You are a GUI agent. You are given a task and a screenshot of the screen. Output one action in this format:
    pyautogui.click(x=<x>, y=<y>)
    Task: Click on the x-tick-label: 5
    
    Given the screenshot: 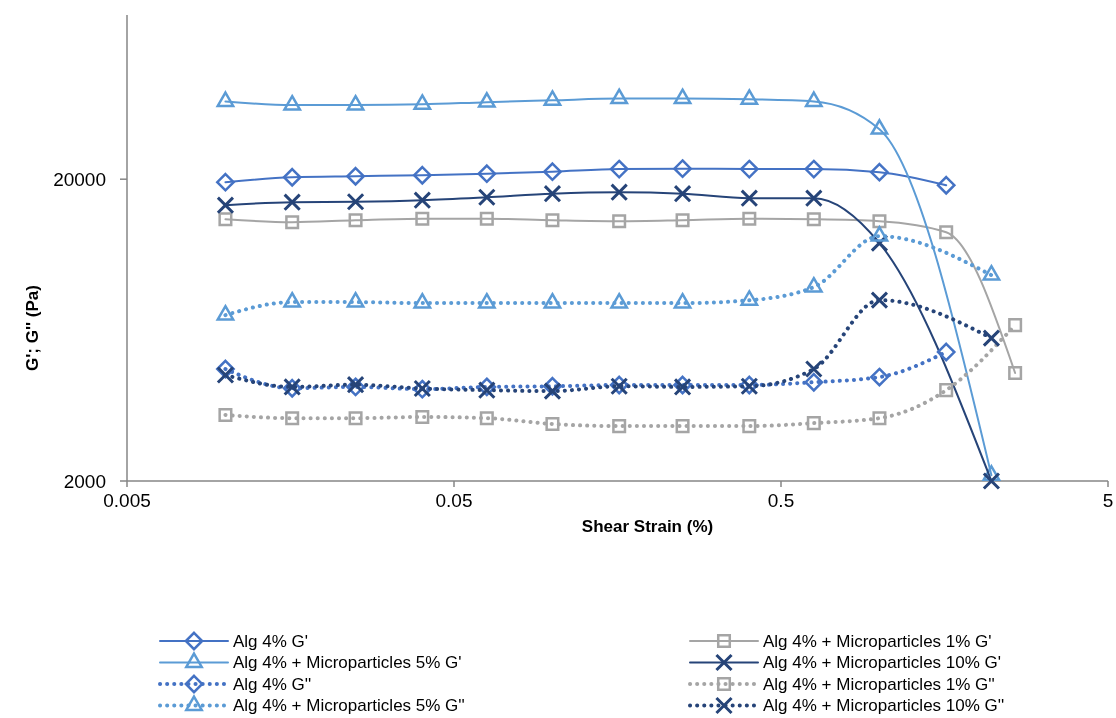 What is the action you would take?
    pyautogui.click(x=1108, y=500)
    